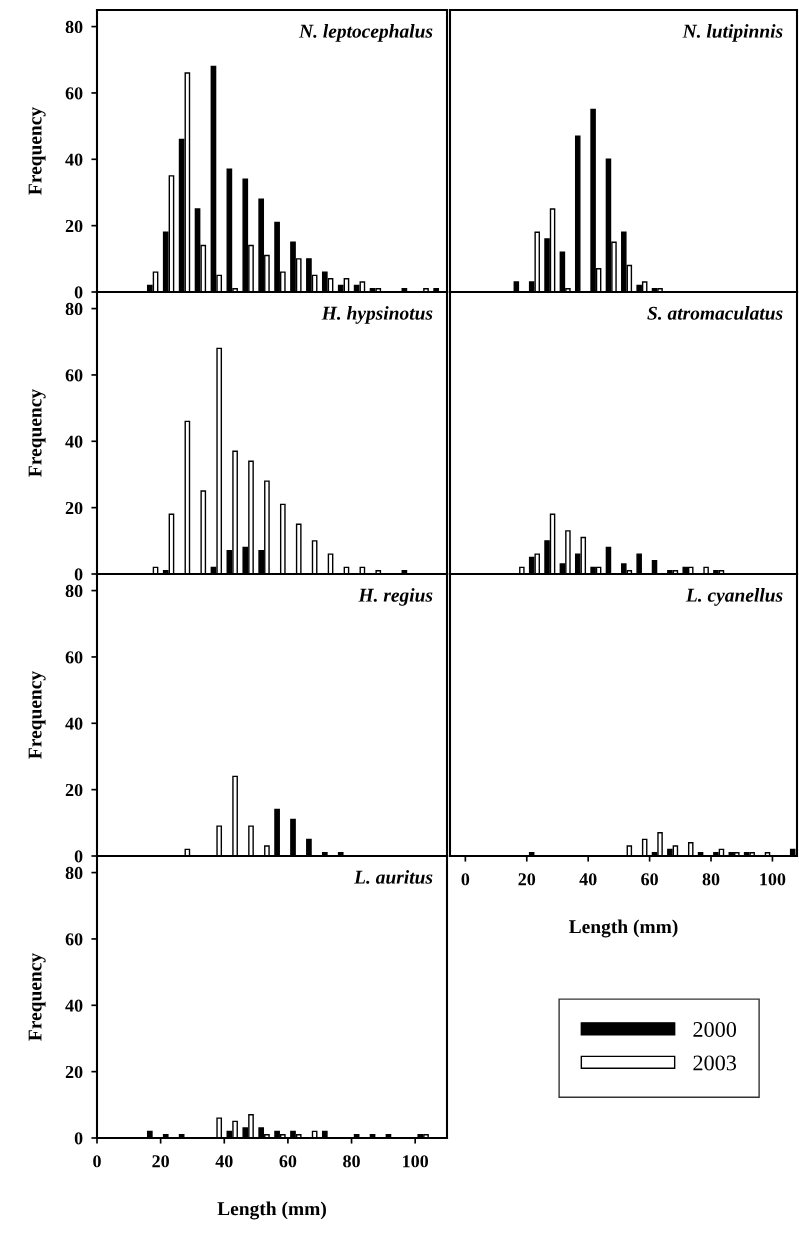  What do you see at coordinates (734, 597) in the screenshot?
I see `text: L. cyanellus` at bounding box center [734, 597].